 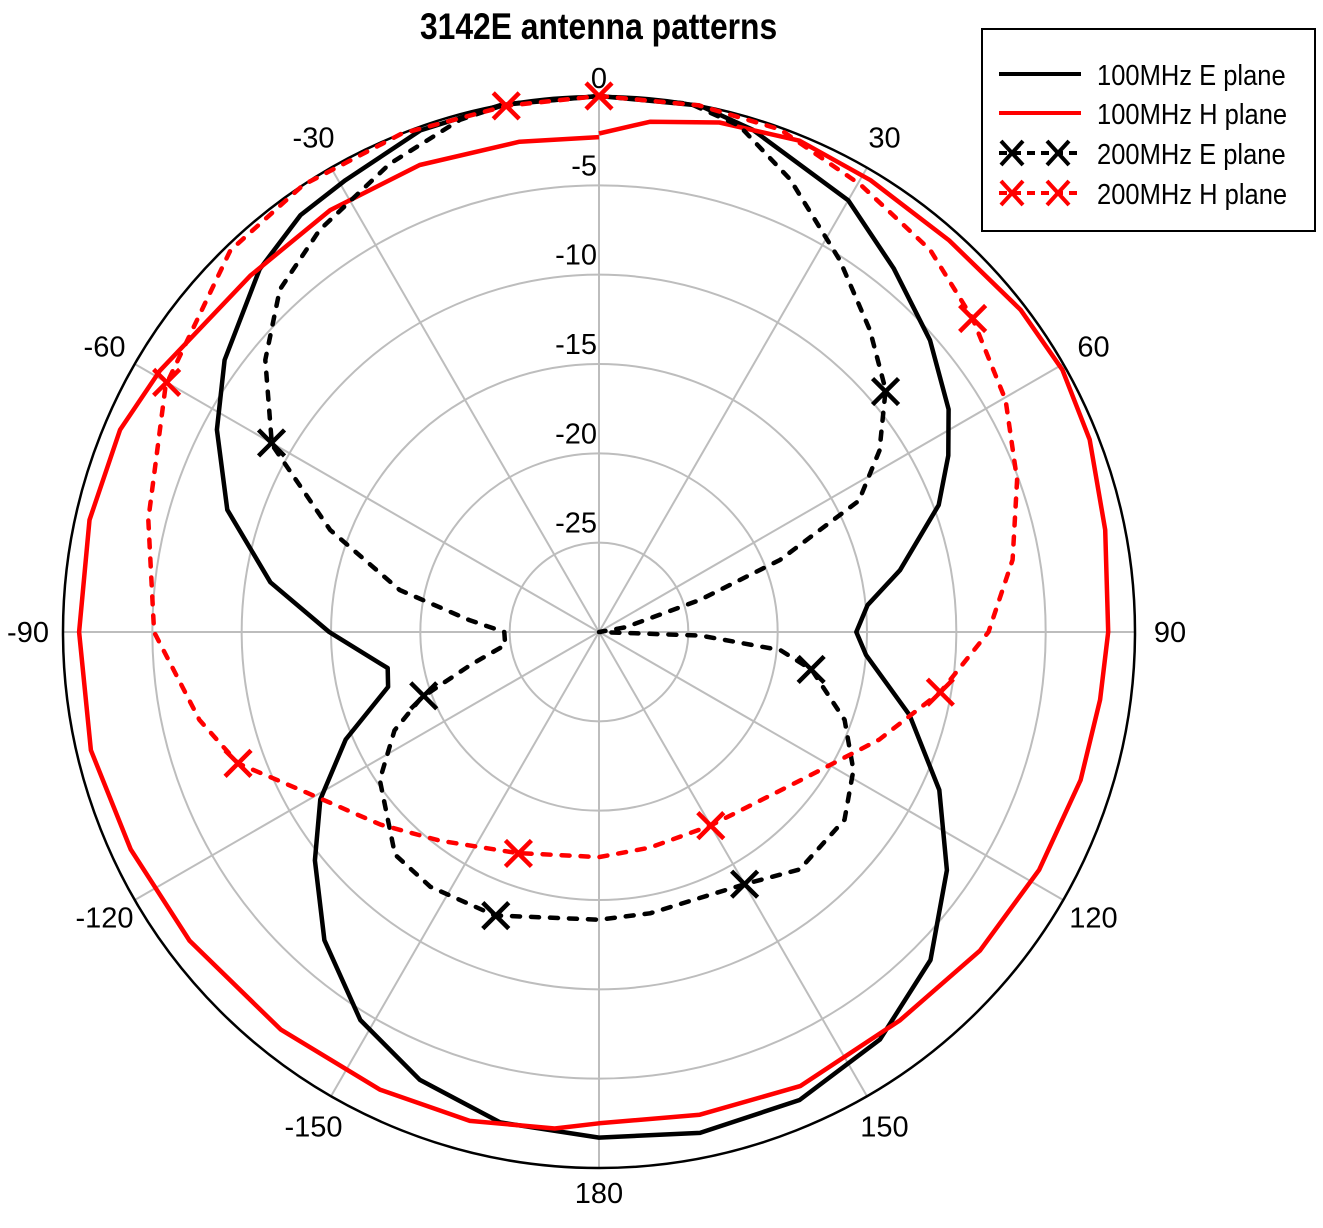 What do you see at coordinates (599, 1194) in the screenshot?
I see `angle-tick-label: 180` at bounding box center [599, 1194].